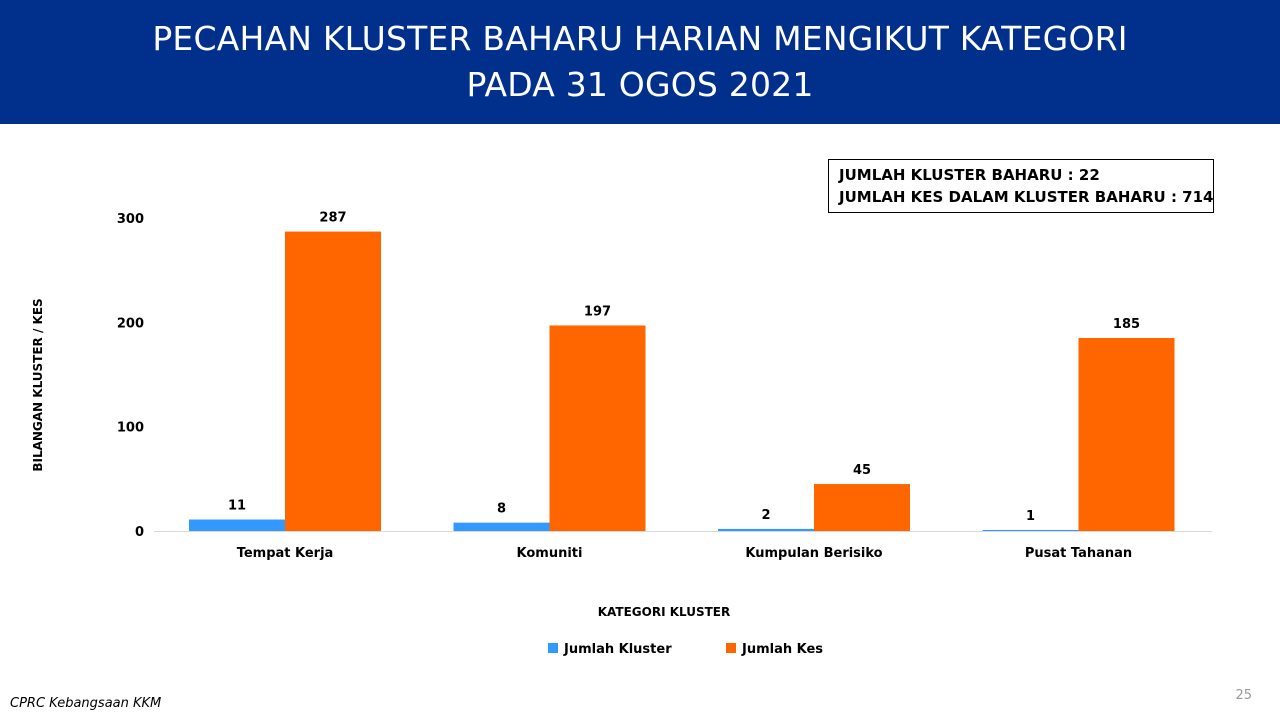  I want to click on y-tick-label: 300, so click(130, 219).